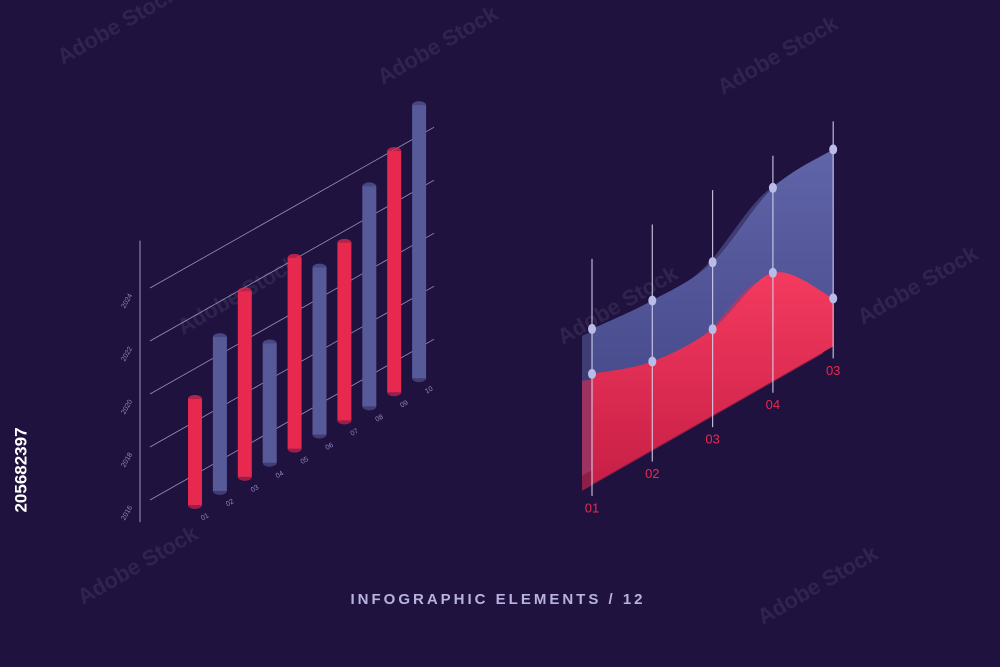  I want to click on x-tick-label: 09, so click(404, 405).